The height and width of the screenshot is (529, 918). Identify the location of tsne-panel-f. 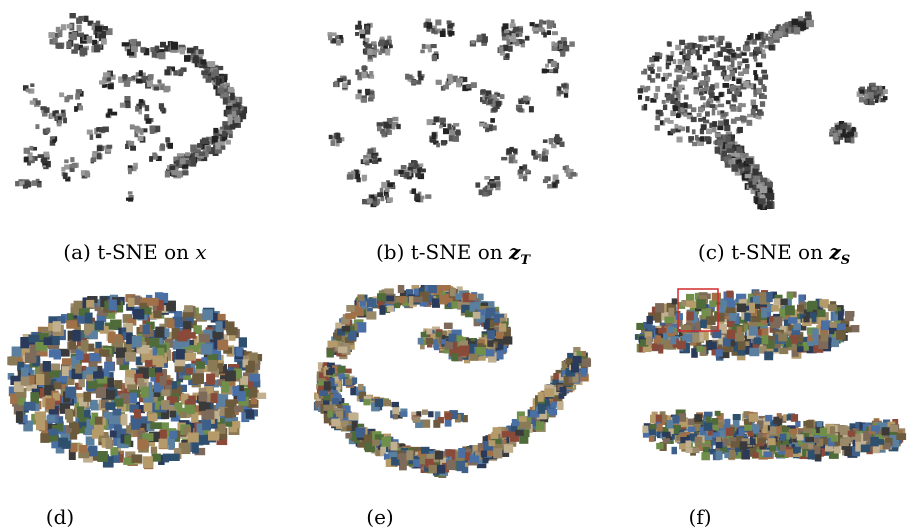
(770, 385).